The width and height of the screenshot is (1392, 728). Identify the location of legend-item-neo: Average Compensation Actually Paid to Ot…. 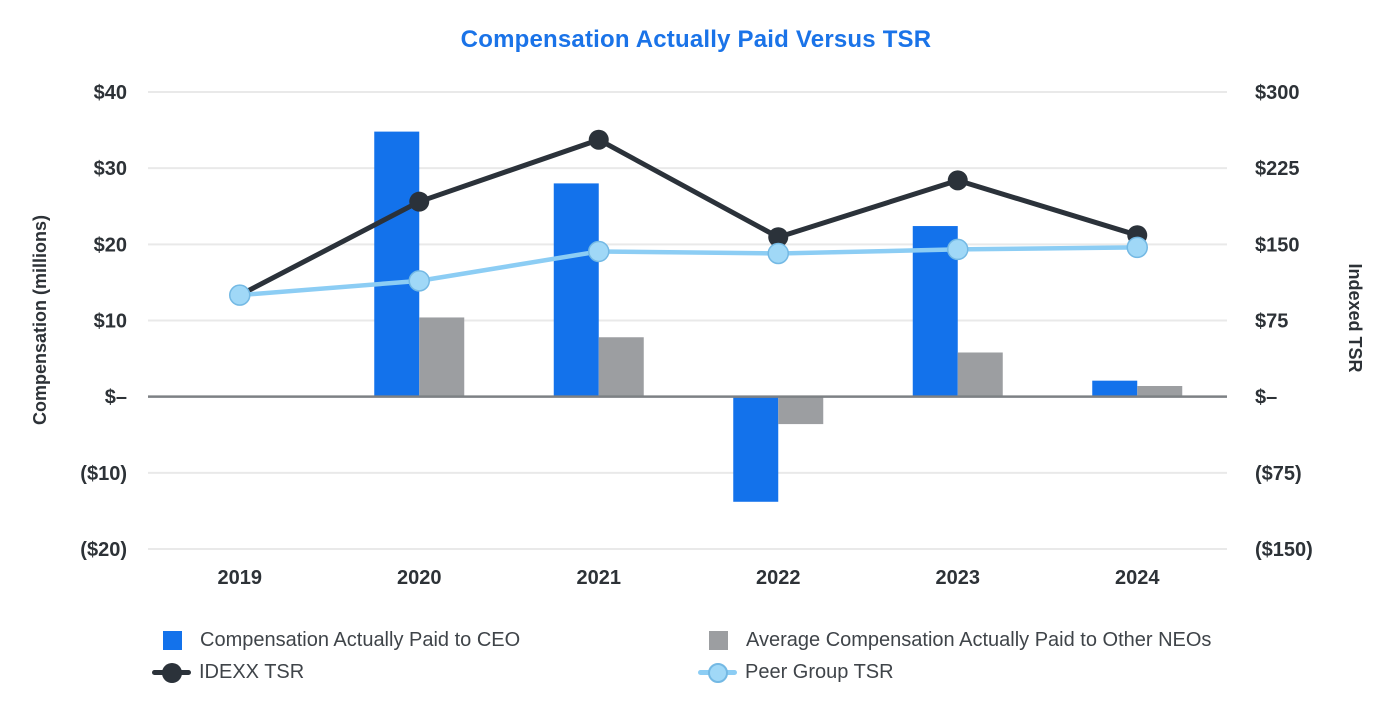
(960, 640).